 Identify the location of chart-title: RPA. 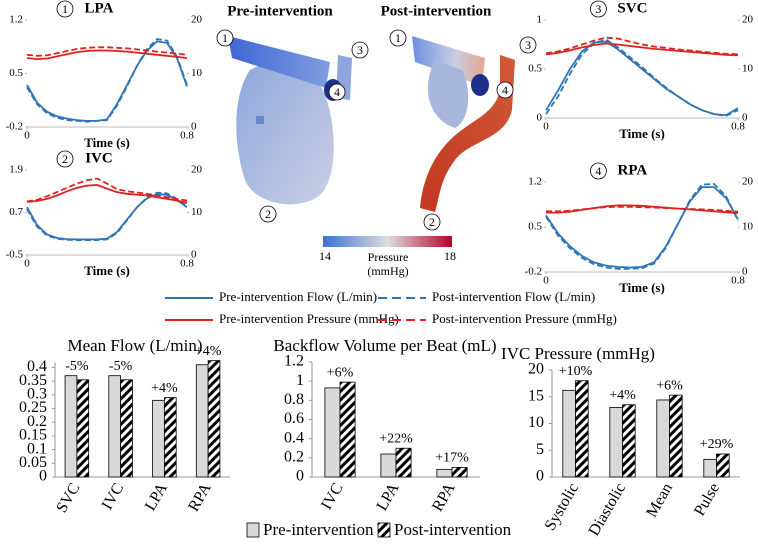
(633, 170).